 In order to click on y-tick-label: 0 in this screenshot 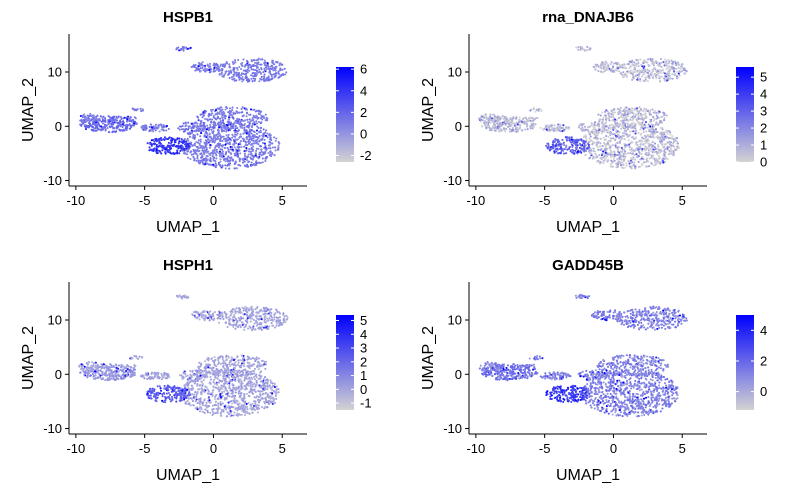, I will do `click(458, 126)`.